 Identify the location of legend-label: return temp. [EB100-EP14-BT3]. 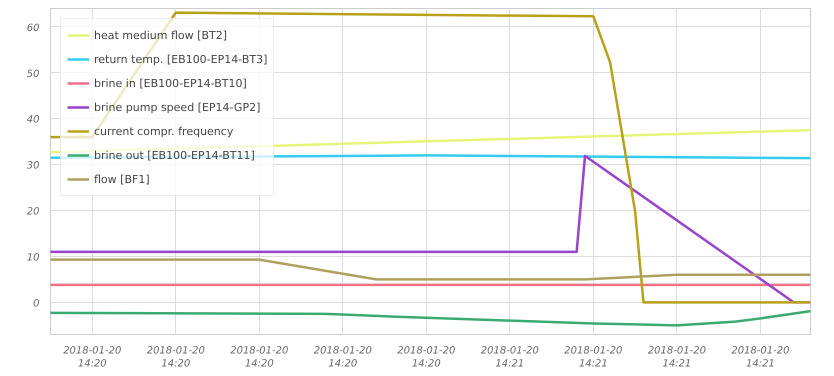
(181, 59).